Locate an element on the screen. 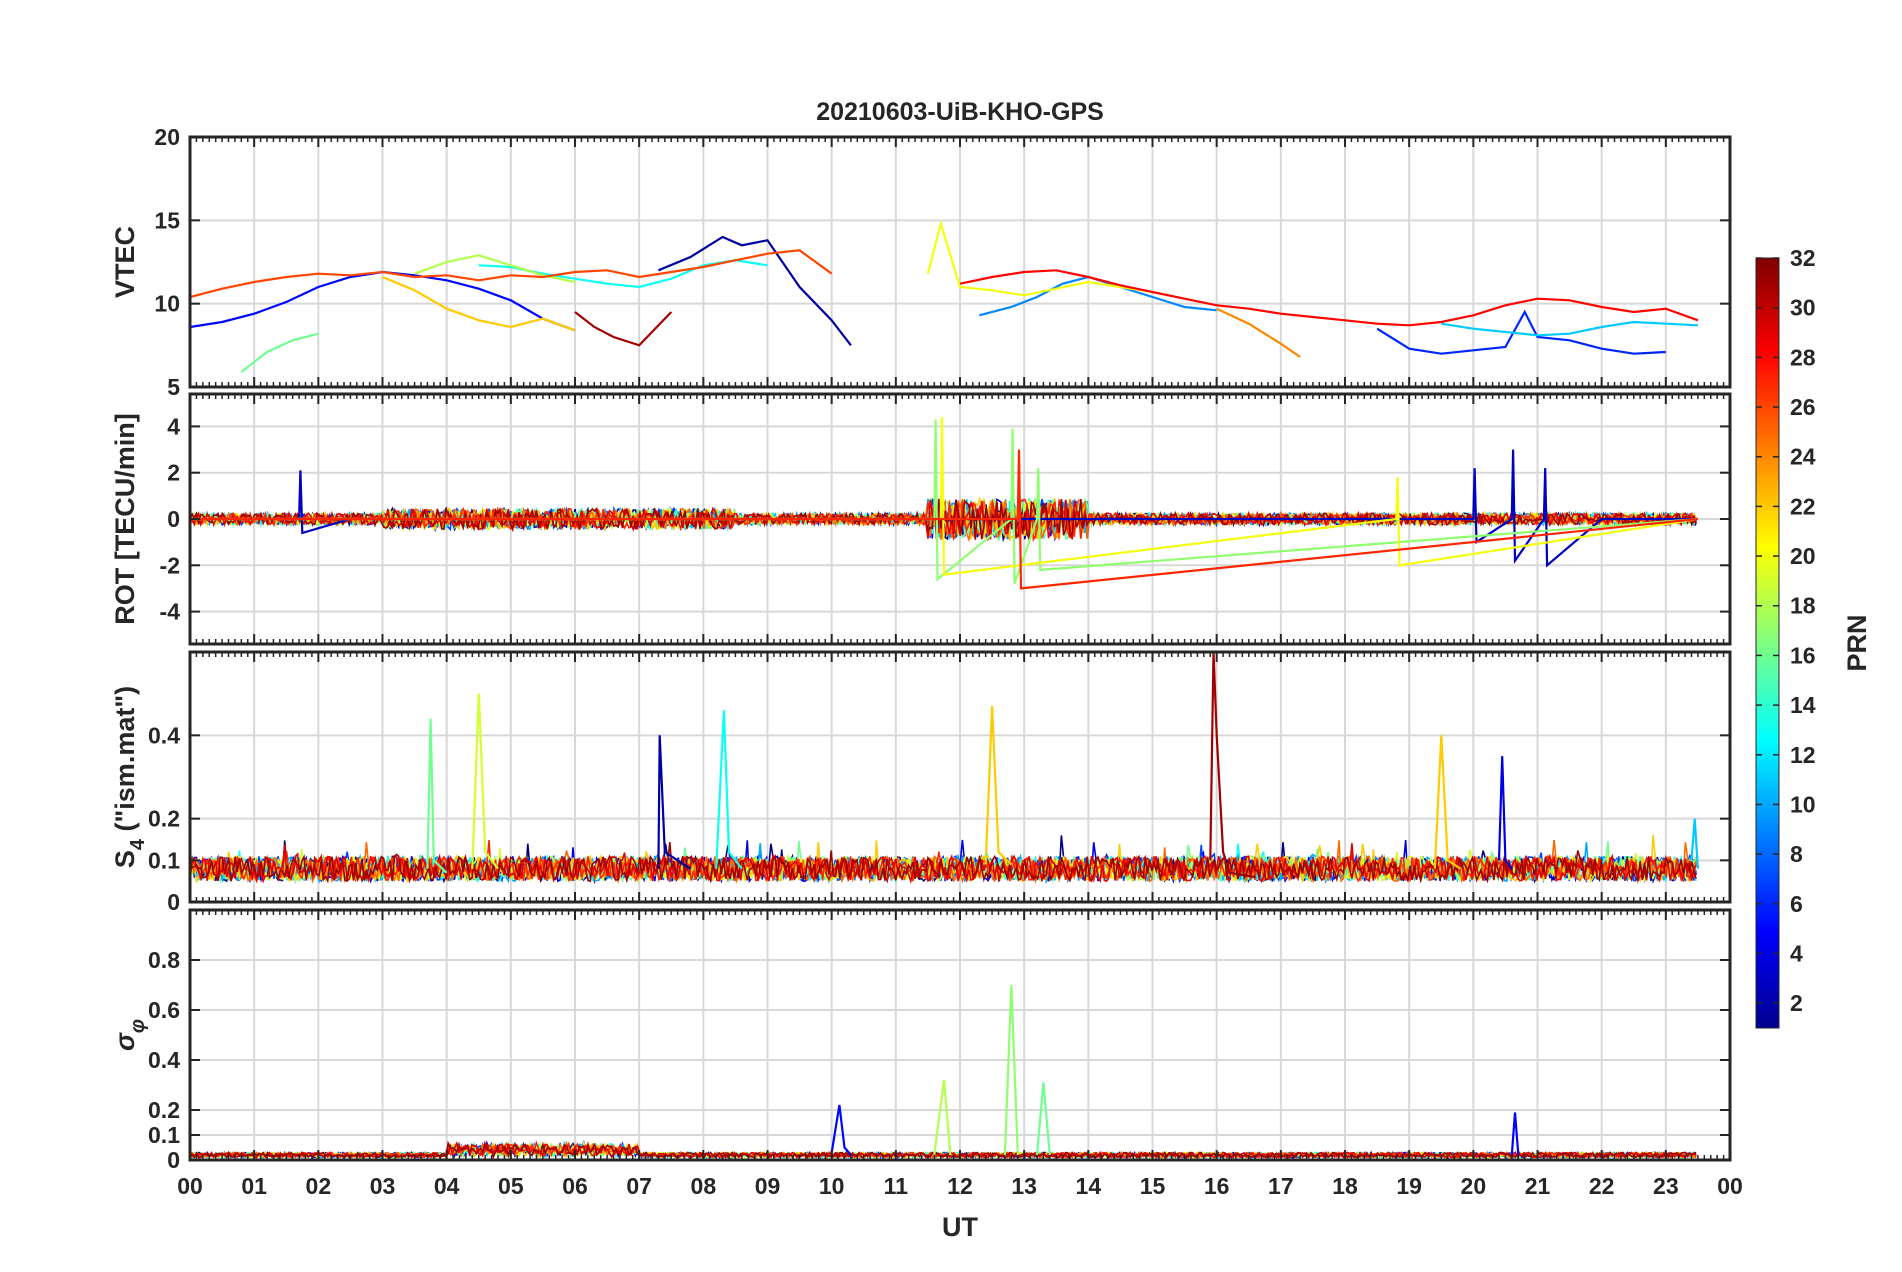 This screenshot has width=1902, height=1272. colorbar-tick-label: 8 is located at coordinates (1796, 854).